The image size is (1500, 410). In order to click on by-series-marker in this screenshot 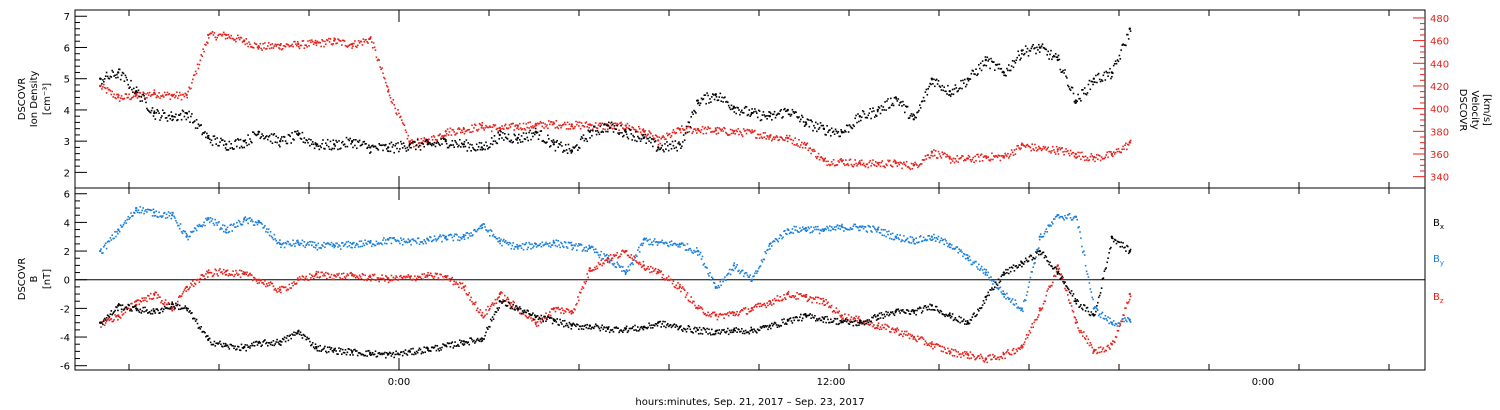, I will do `click(1130, 319)`.